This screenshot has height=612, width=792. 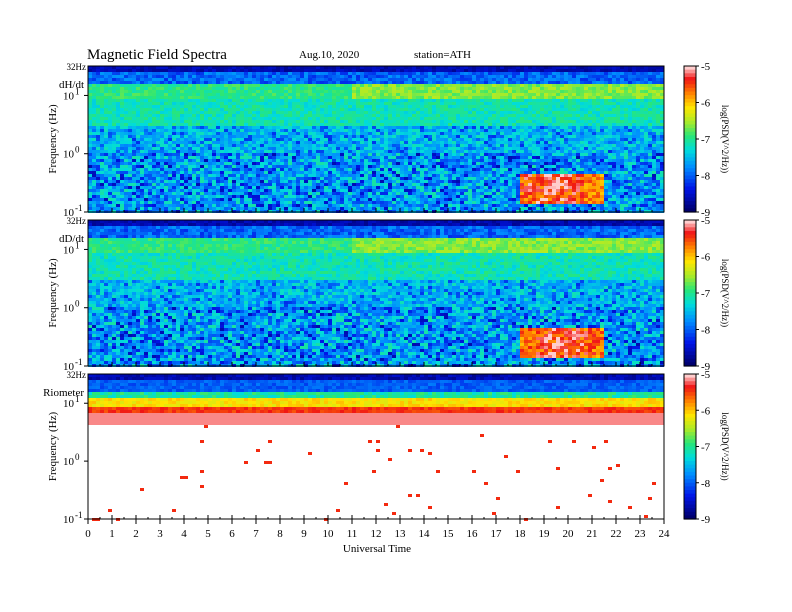 I want to click on y-axis-title: Frequency (Hz), so click(x=53, y=293).